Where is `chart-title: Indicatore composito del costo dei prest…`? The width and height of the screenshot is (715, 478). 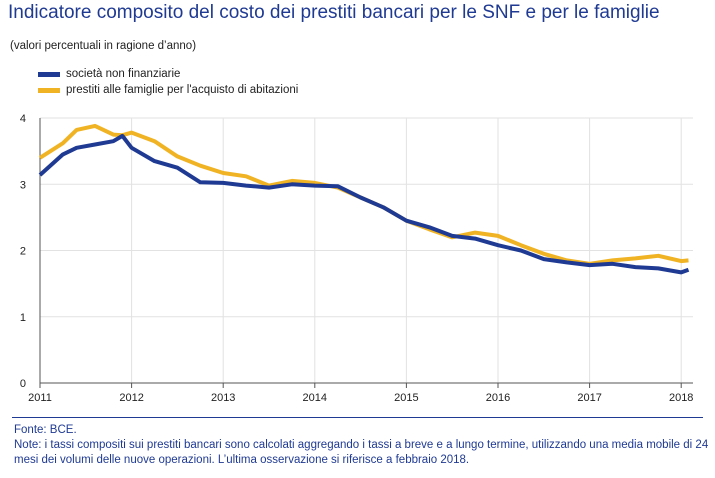 chart-title: Indicatore composito del costo dei prest… is located at coordinates (334, 12).